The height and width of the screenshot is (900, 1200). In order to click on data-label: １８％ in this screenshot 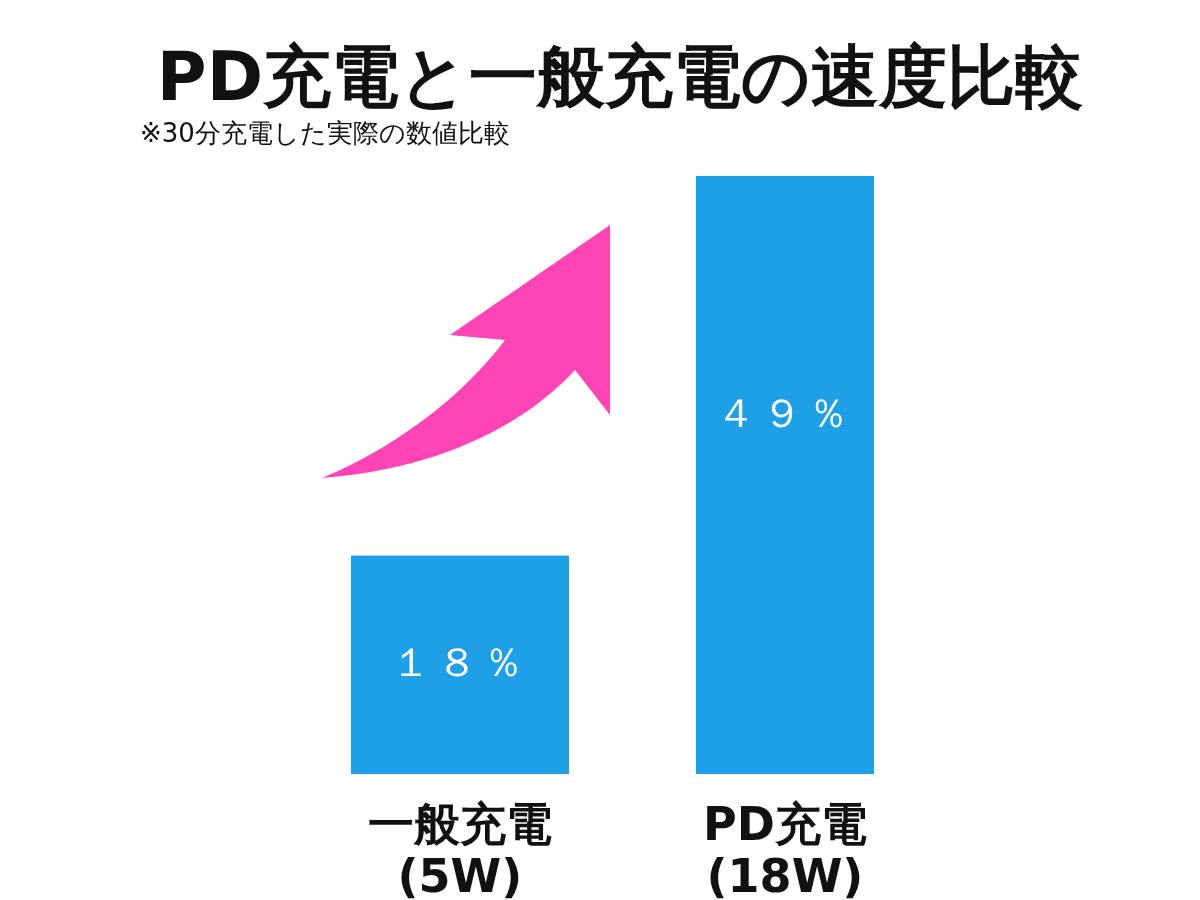, I will do `click(460, 661)`.